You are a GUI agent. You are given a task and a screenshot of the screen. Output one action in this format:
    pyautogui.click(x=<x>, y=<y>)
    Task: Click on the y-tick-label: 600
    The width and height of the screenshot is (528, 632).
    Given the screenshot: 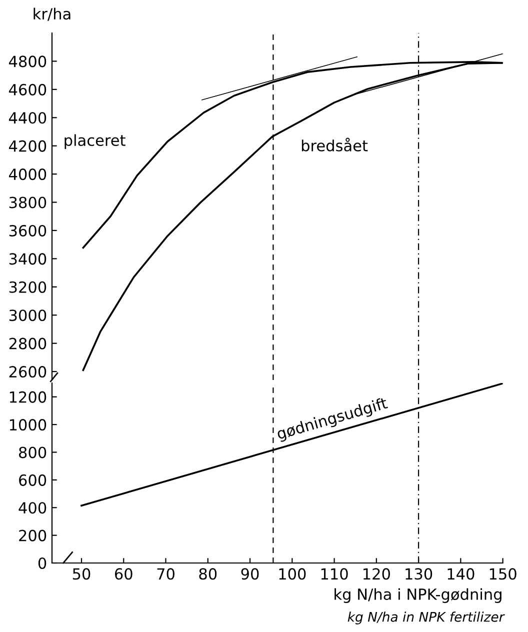 What is the action you would take?
    pyautogui.click(x=32, y=480)
    